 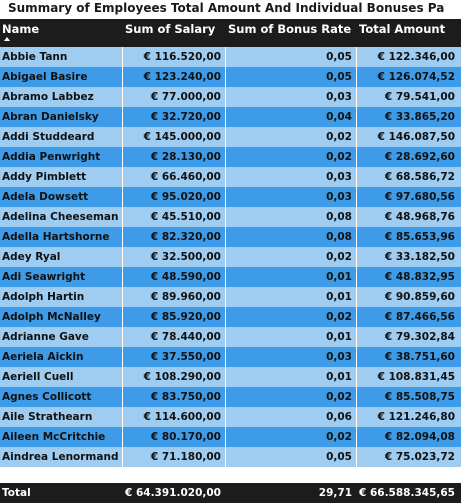 I want to click on cell-salary: € 83.750,00, so click(x=174, y=397).